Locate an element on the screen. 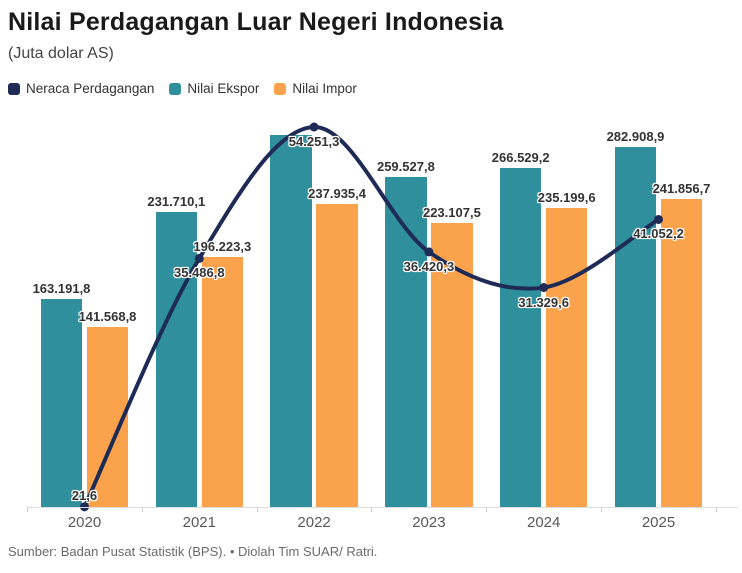 The width and height of the screenshot is (742, 573). legend-item-neraca: Neraca Perdagangan is located at coordinates (81, 88).